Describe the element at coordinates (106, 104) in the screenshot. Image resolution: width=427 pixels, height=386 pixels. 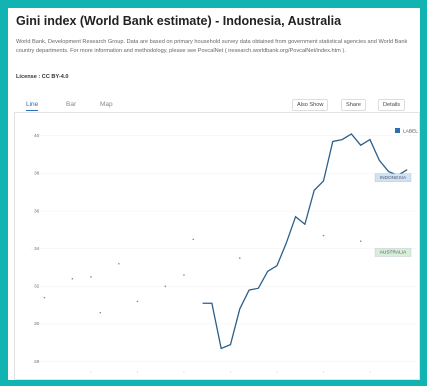
I see `tab: Map` at that location.